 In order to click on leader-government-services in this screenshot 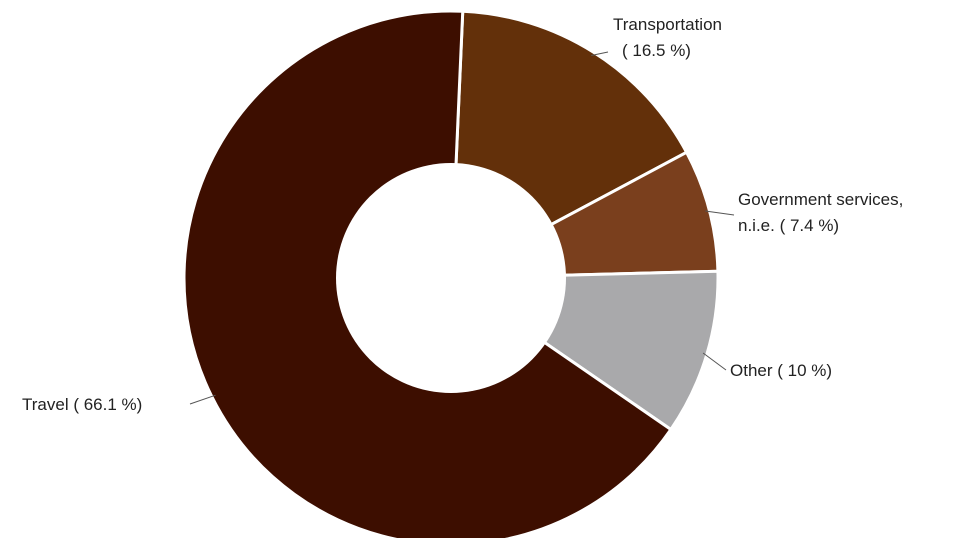, I will do `click(720, 213)`.